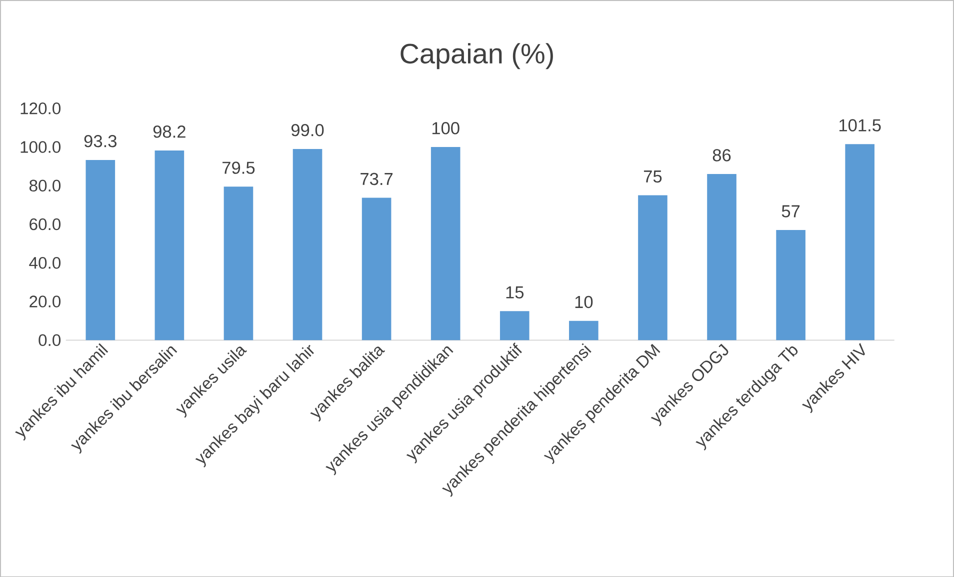  Describe the element at coordinates (49, 340) in the screenshot. I see `y-tick-label: 0.0` at that location.